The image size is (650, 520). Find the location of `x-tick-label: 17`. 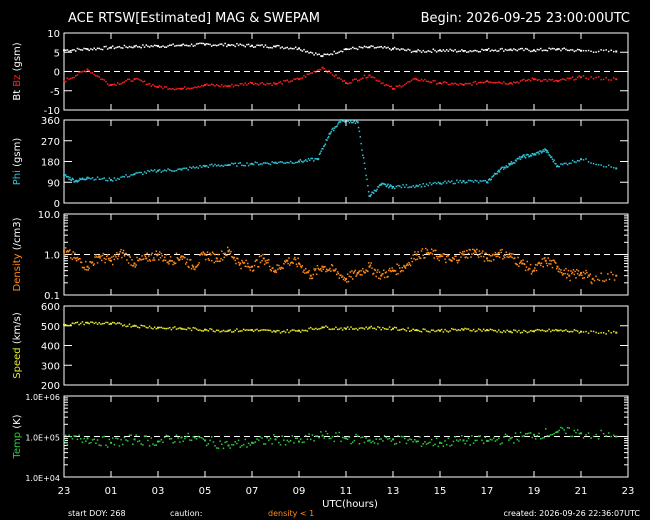

x-tick-label: 17 is located at coordinates (487, 491).